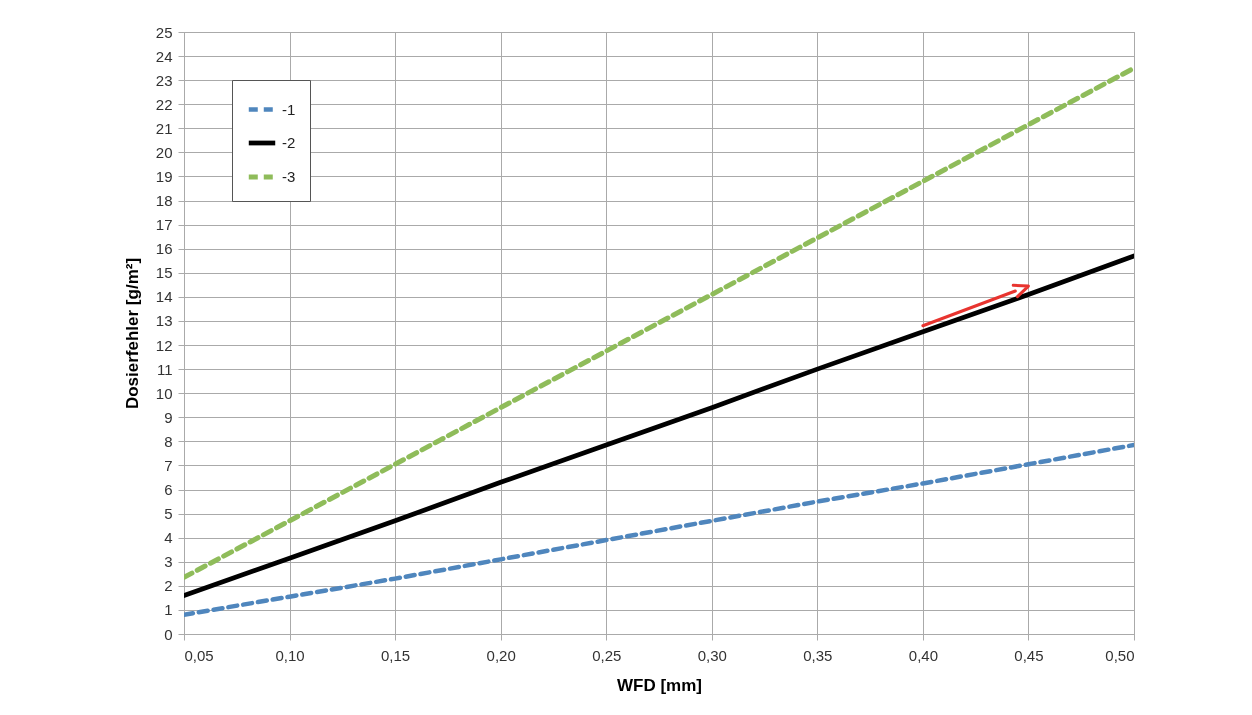  What do you see at coordinates (164, 80) in the screenshot?
I see `y-tick-label: 23` at bounding box center [164, 80].